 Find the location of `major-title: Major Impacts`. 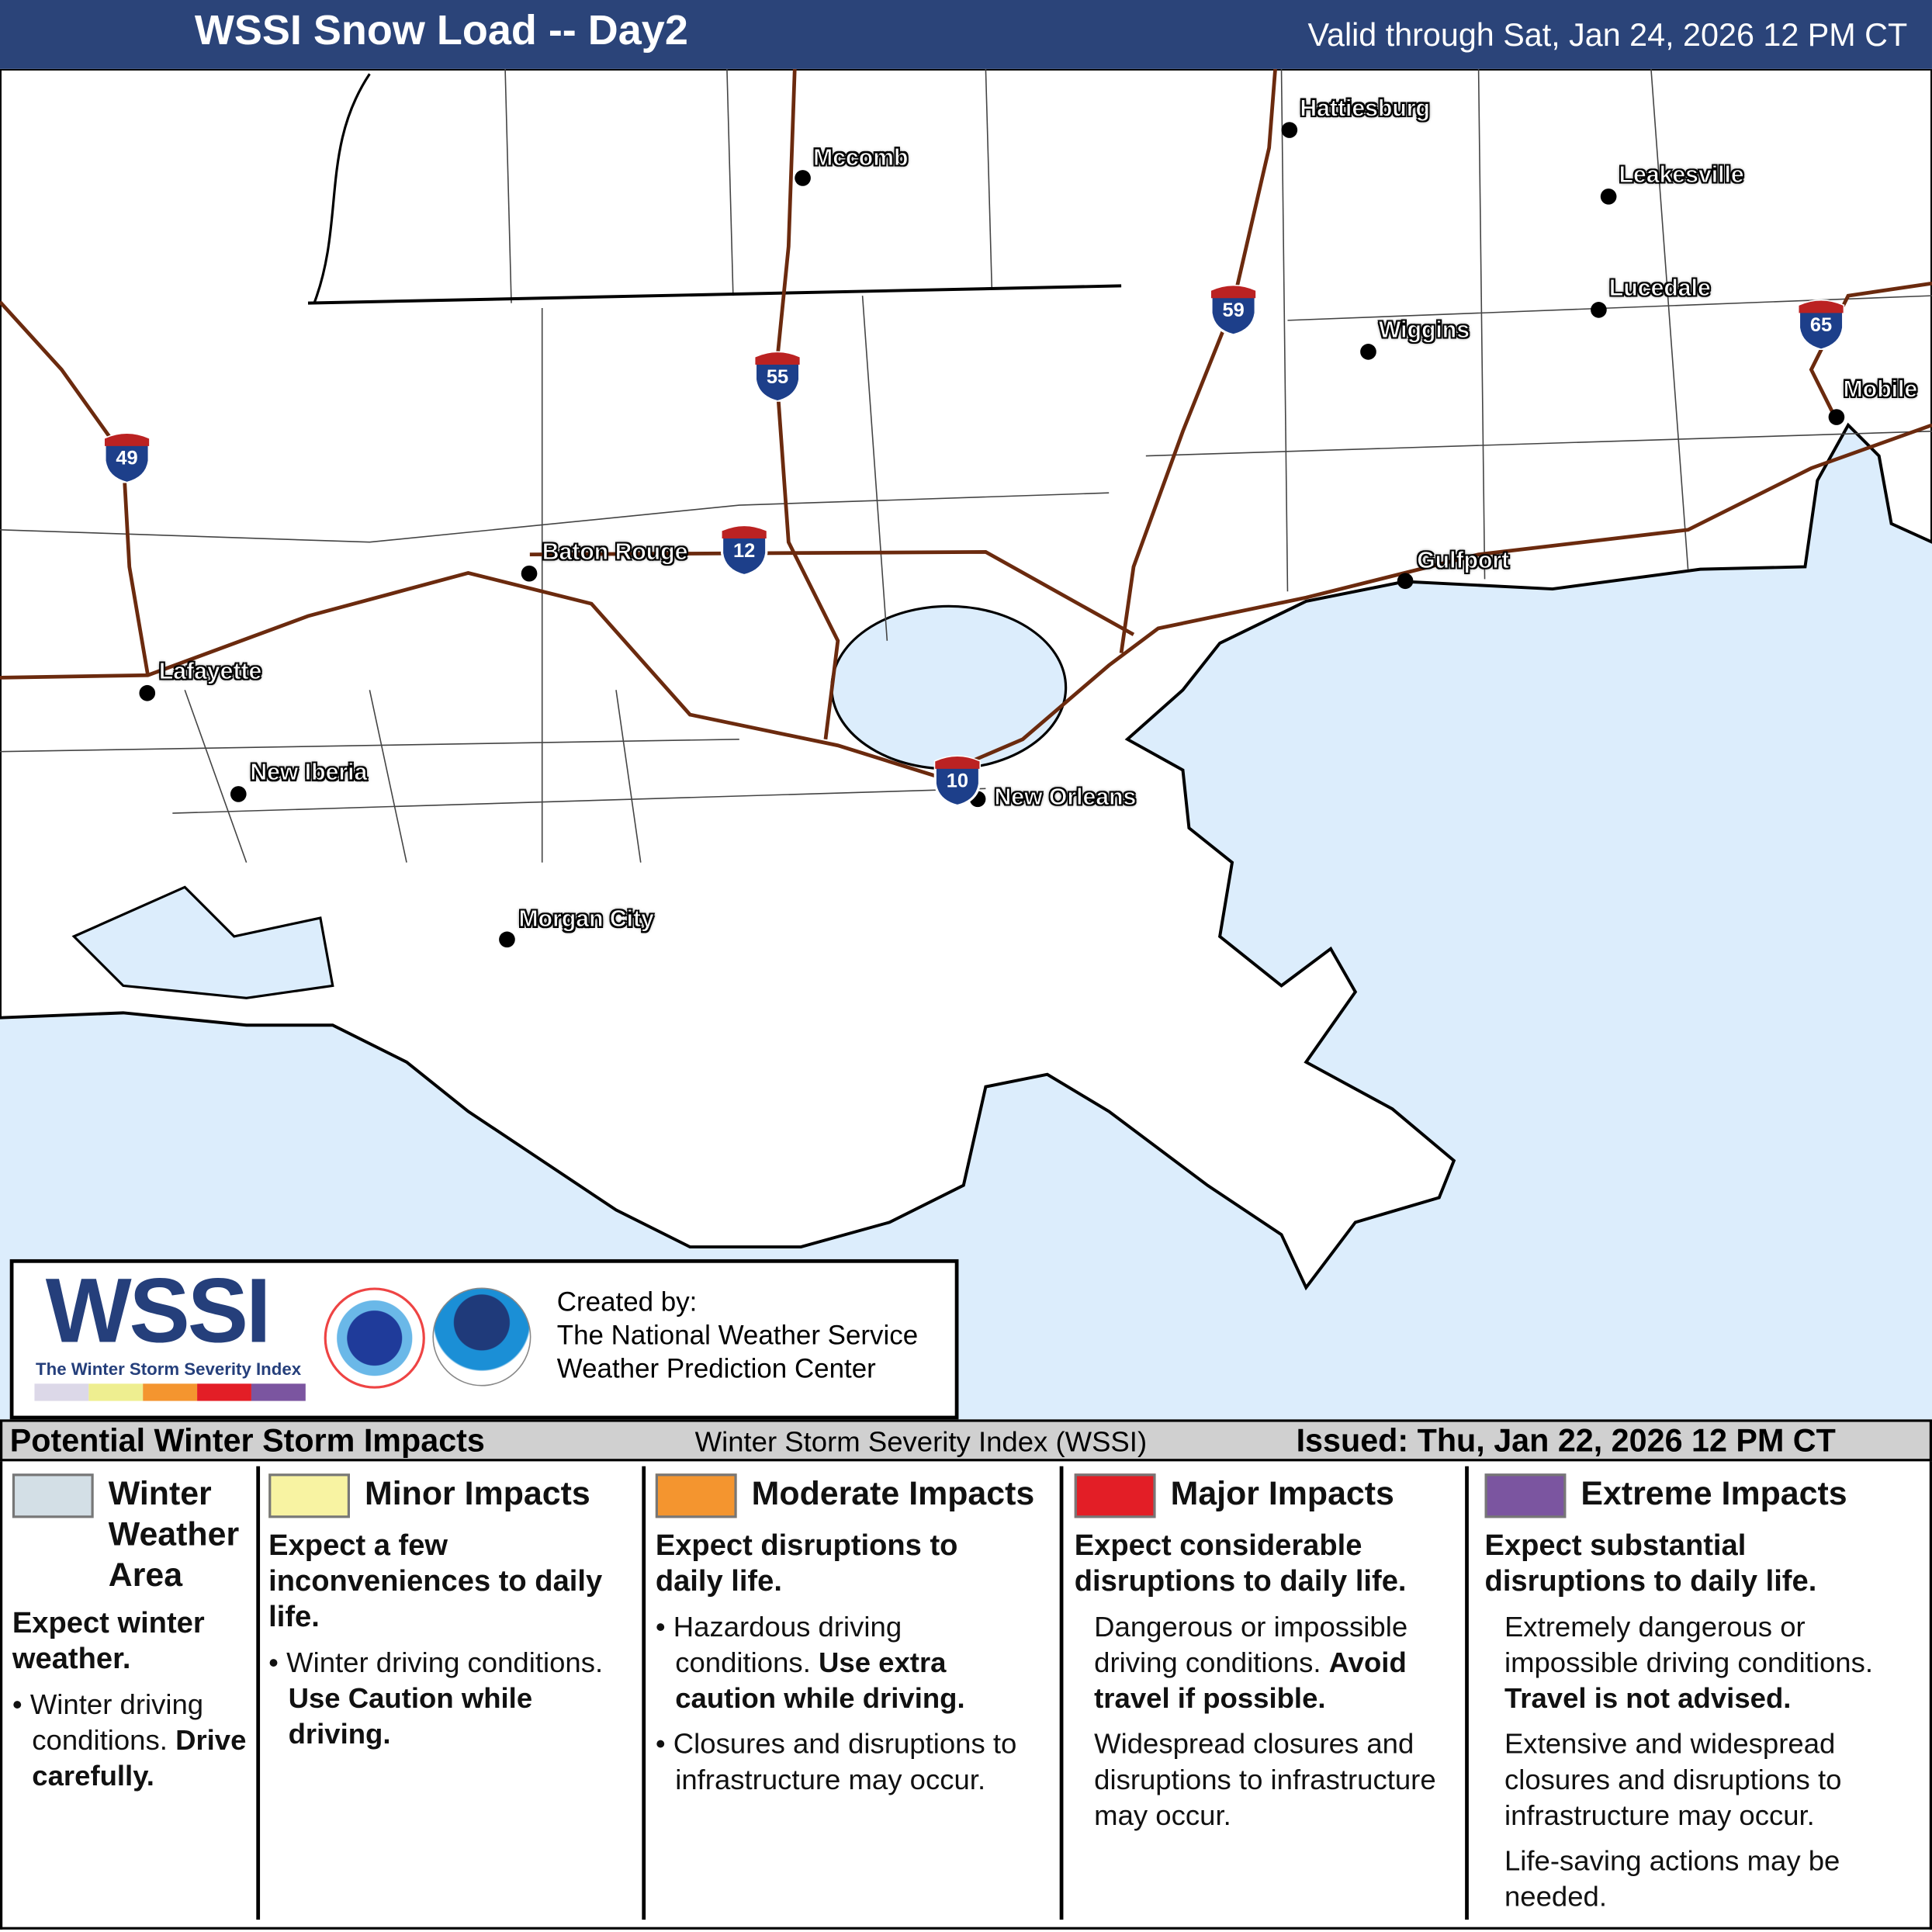

major-title: Major Impacts is located at coordinates (1282, 1493).